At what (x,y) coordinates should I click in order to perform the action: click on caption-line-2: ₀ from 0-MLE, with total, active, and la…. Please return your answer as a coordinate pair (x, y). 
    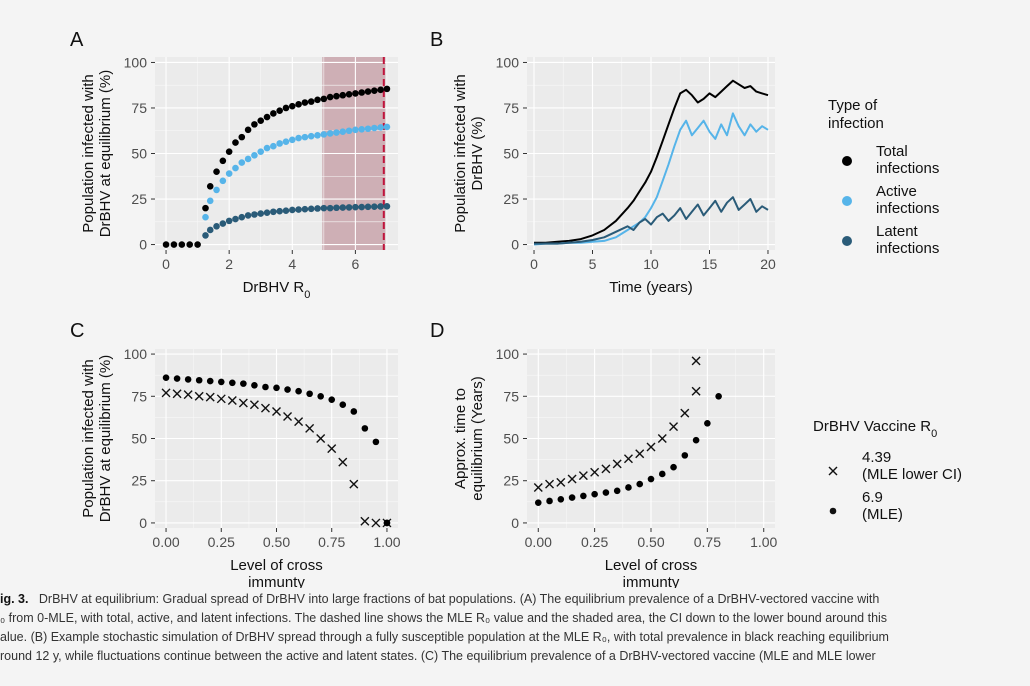
    Looking at the image, I should click on (515, 618).